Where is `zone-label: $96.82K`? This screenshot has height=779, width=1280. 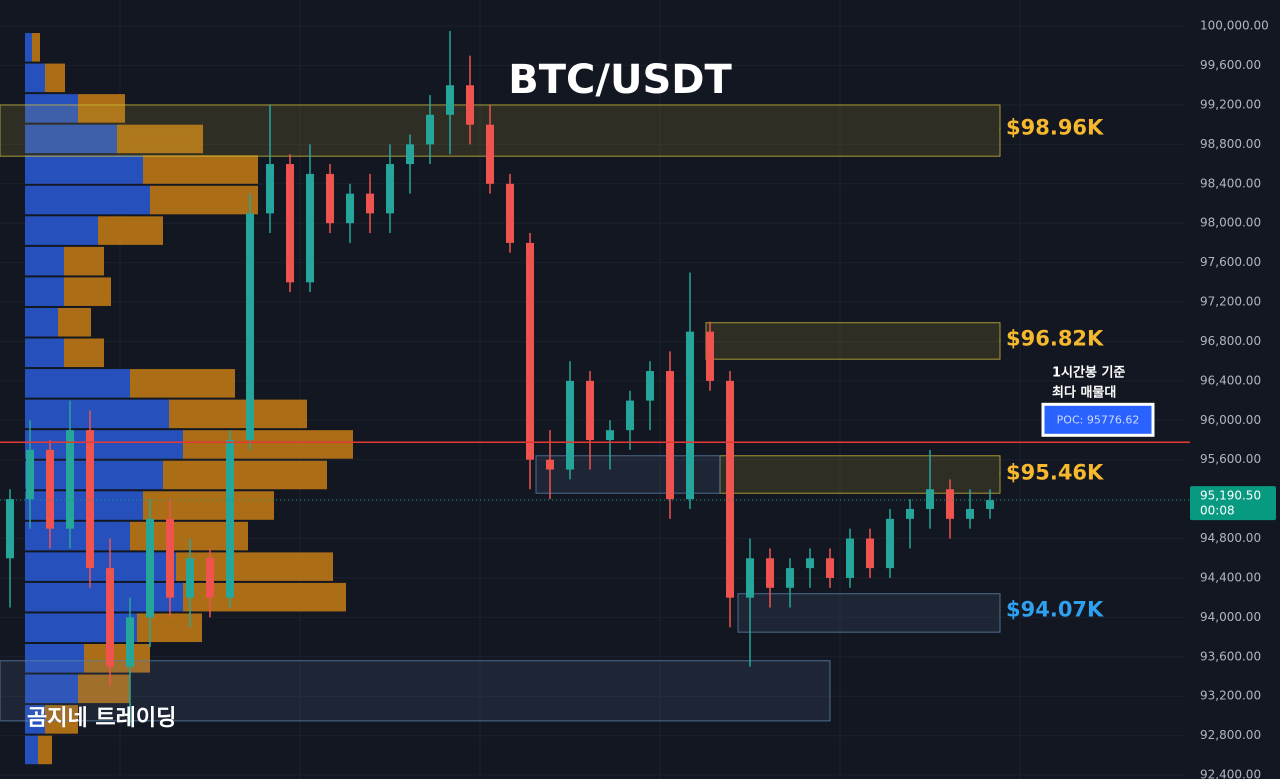
zone-label: $96.82K is located at coordinates (1055, 338).